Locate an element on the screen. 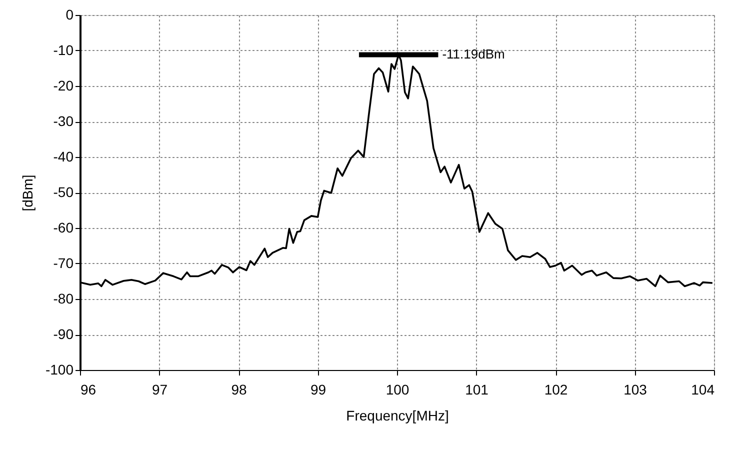  x-tick-label: 96 is located at coordinates (88, 390).